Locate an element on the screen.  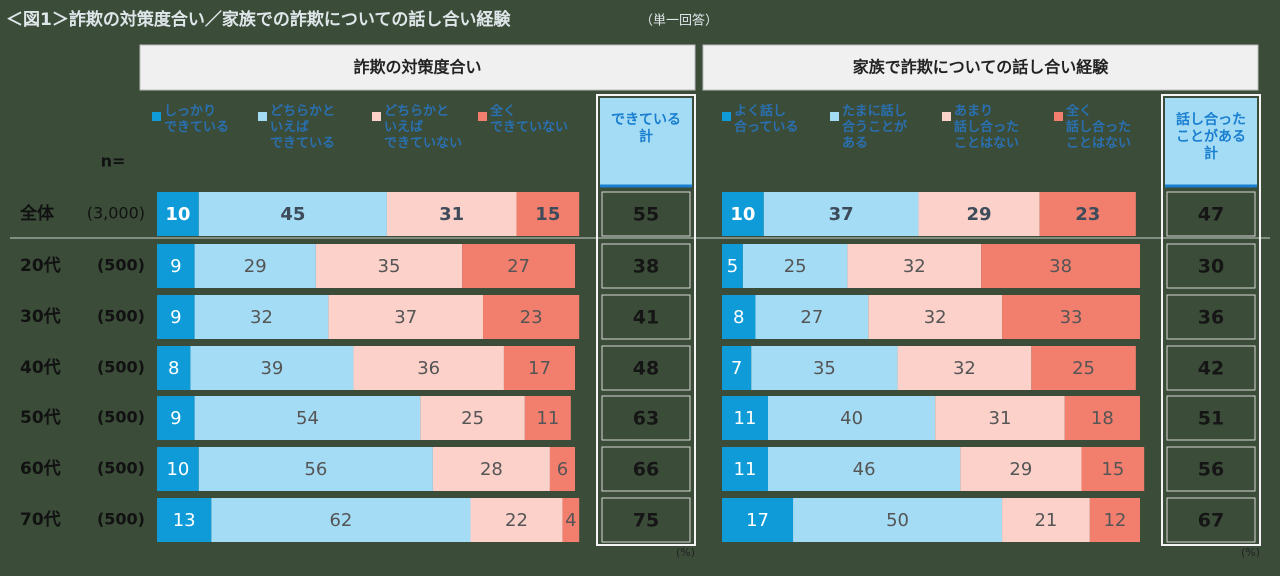
row-label: 70代 is located at coordinates (40, 519).